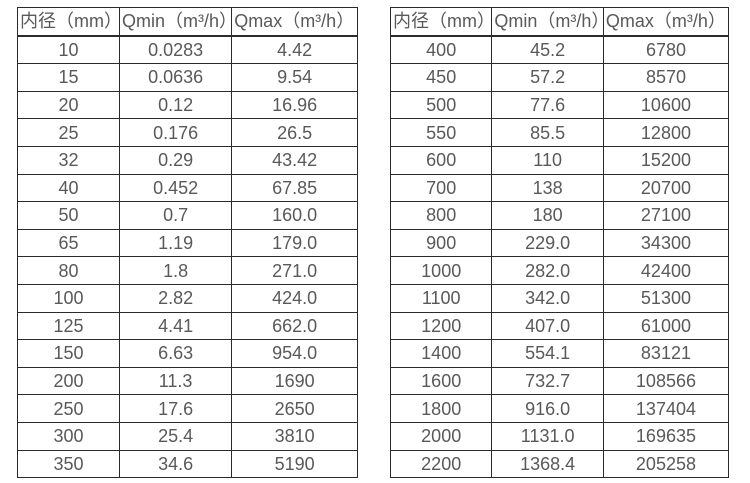 The width and height of the screenshot is (750, 483). What do you see at coordinates (294, 132) in the screenshot?
I see `qmax-cell: 26.5` at bounding box center [294, 132].